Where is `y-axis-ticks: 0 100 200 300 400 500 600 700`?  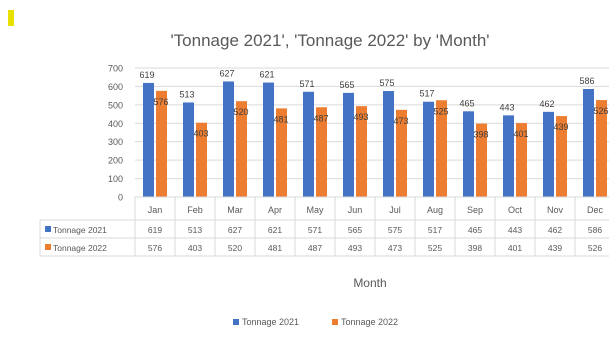 y-axis-ticks: 0 100 200 300 400 500 600 700 is located at coordinates (115, 133).